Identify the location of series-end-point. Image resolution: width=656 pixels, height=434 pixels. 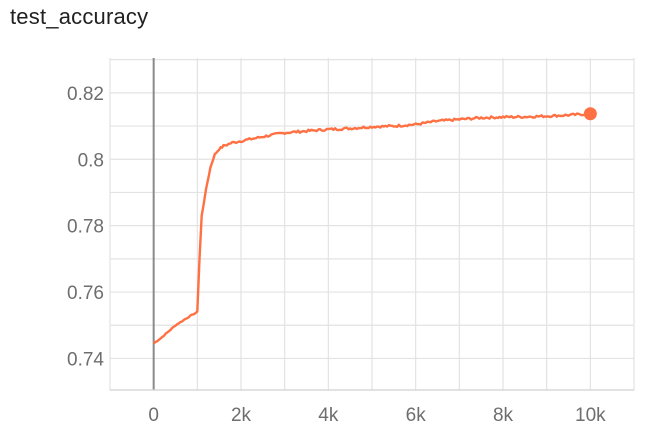
(590, 114).